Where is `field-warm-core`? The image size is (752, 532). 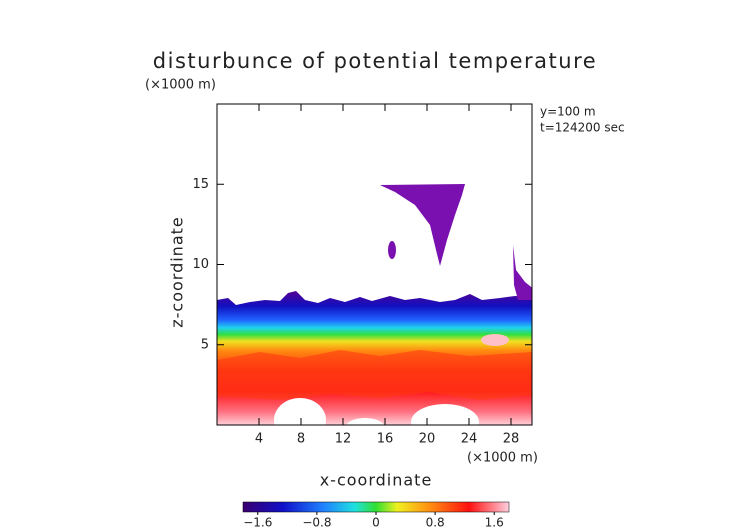 field-warm-core is located at coordinates (374, 375).